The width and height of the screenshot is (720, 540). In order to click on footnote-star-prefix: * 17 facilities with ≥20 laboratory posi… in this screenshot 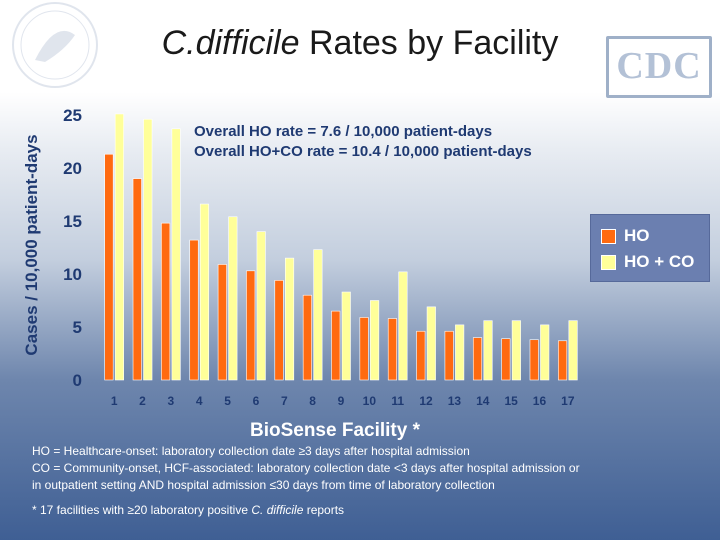, I will do `click(142, 510)`.